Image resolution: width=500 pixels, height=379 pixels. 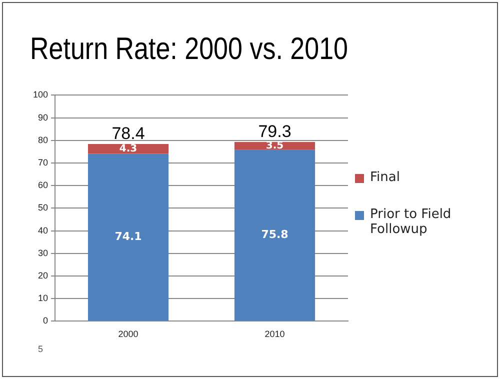 I want to click on data-label: 74.1, so click(x=128, y=237).